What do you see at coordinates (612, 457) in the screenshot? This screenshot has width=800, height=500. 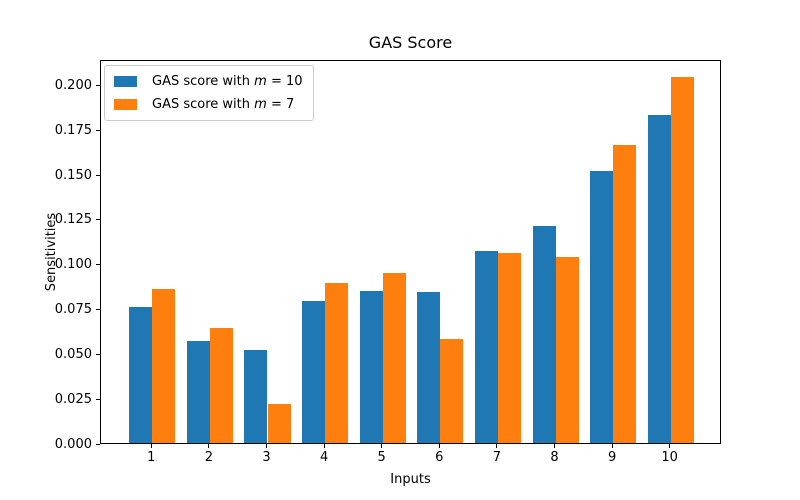 I see `x-tick-label: 9` at bounding box center [612, 457].